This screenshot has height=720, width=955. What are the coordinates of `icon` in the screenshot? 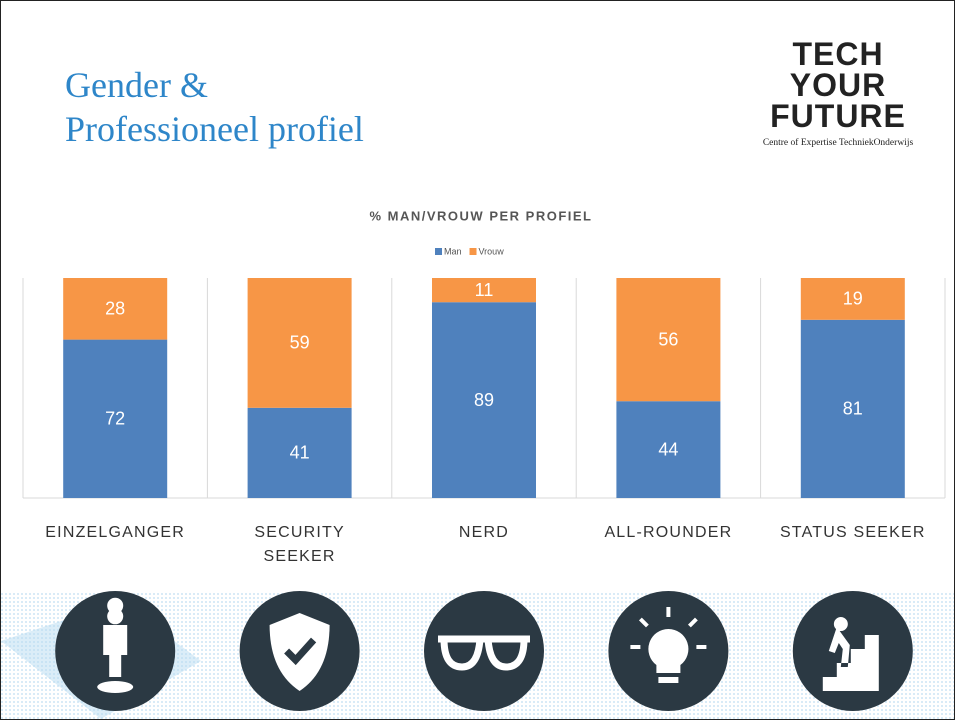 It's located at (484, 651).